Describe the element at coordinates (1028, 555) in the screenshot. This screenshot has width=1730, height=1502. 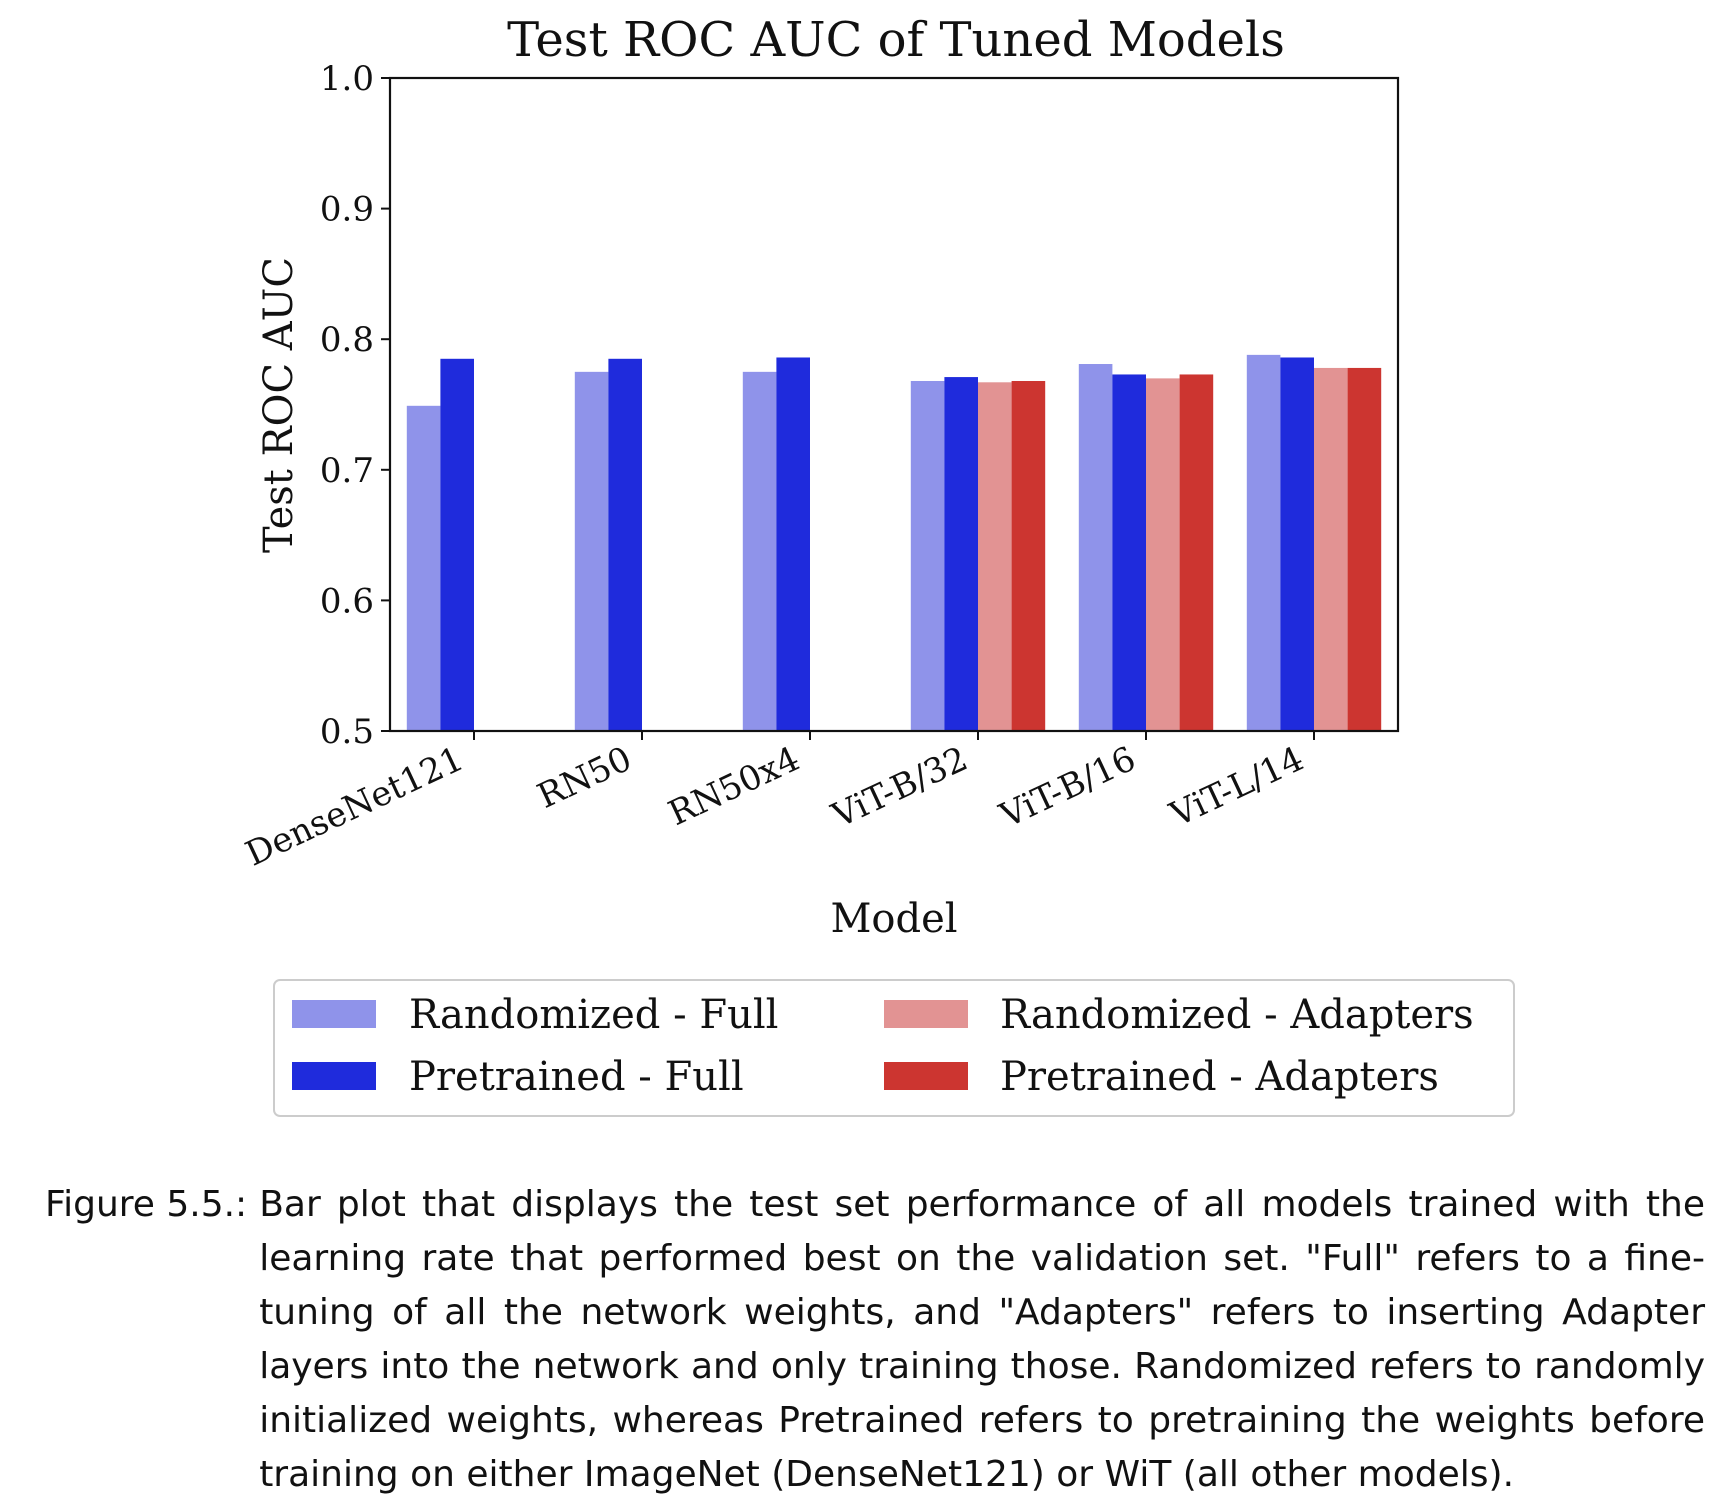
I see `bar-vit-b-32-pretrained-adapters` at that location.